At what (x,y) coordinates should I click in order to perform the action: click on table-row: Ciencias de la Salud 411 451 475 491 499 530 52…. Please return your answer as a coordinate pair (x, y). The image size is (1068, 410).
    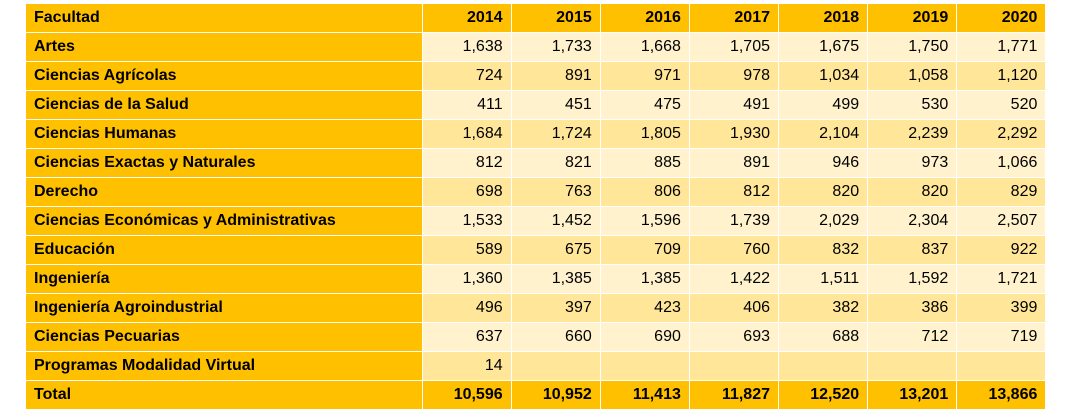
    Looking at the image, I should click on (536, 105).